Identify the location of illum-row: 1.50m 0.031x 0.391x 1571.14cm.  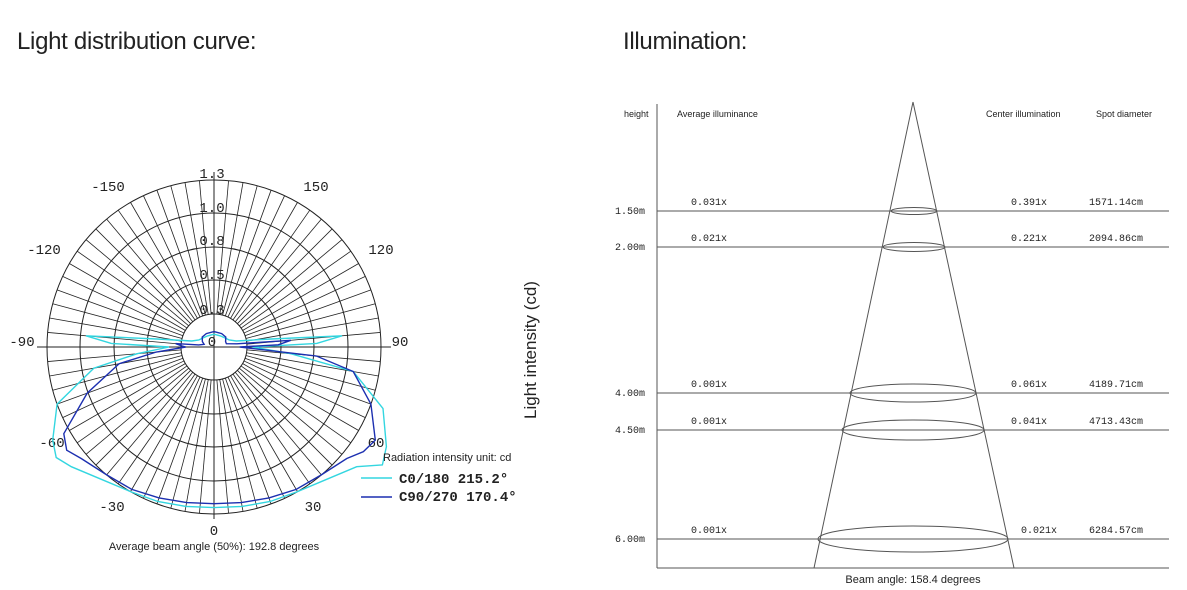
(892, 208).